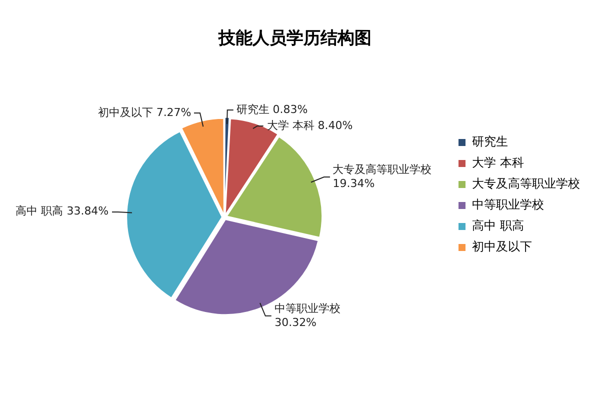 Image resolution: width=600 pixels, height=400 pixels. I want to click on legend-label: 中等职业学校, so click(508, 205).